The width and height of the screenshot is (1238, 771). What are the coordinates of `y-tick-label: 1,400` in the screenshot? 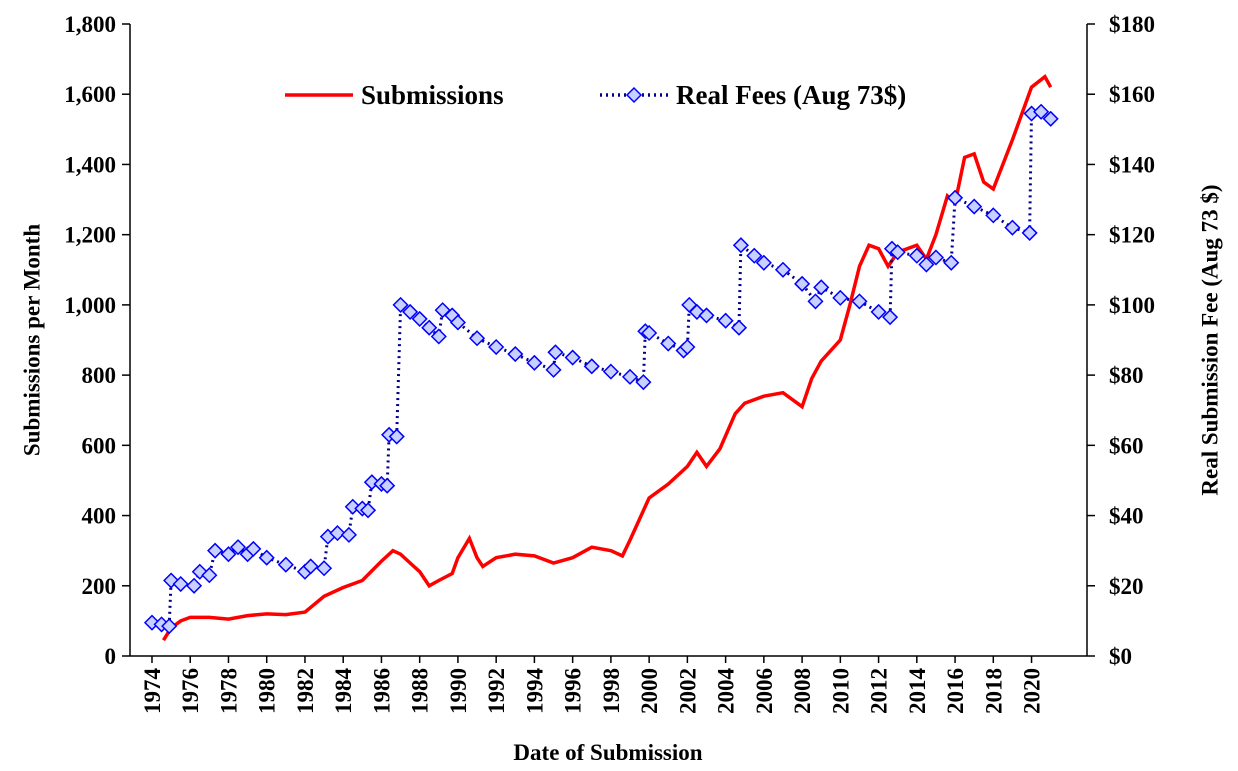 It's located at (90, 164).